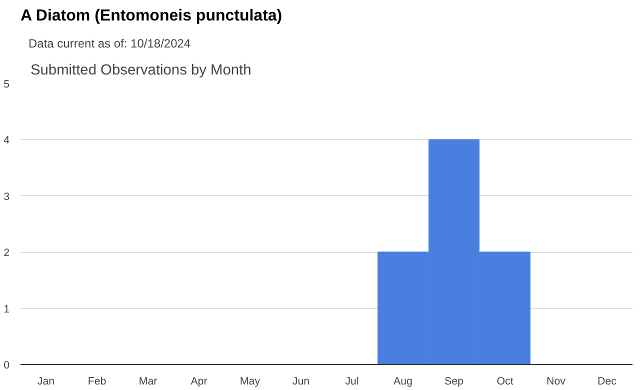 Image resolution: width=640 pixels, height=390 pixels. Describe the element at coordinates (97, 382) in the screenshot. I see `x-tick-label: Feb` at that location.